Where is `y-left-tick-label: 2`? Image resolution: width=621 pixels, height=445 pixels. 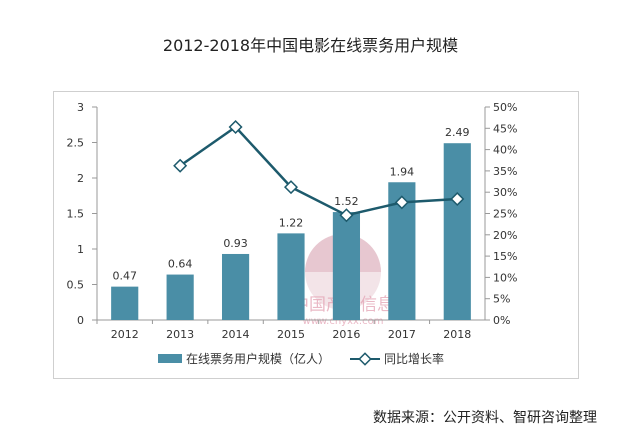
y-left-tick-label: 2 is located at coordinates (80, 178).